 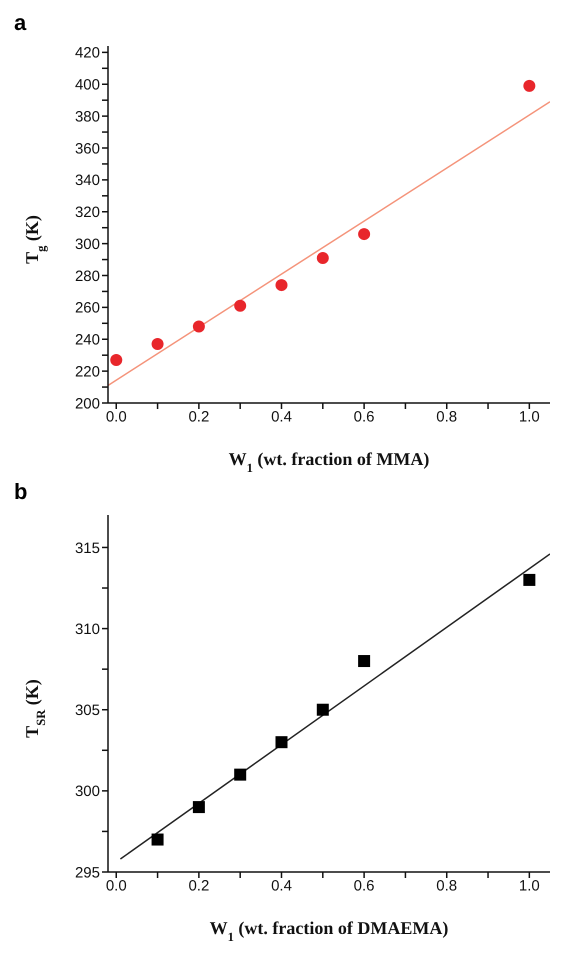 I want to click on chart-title: a, so click(x=20, y=22).